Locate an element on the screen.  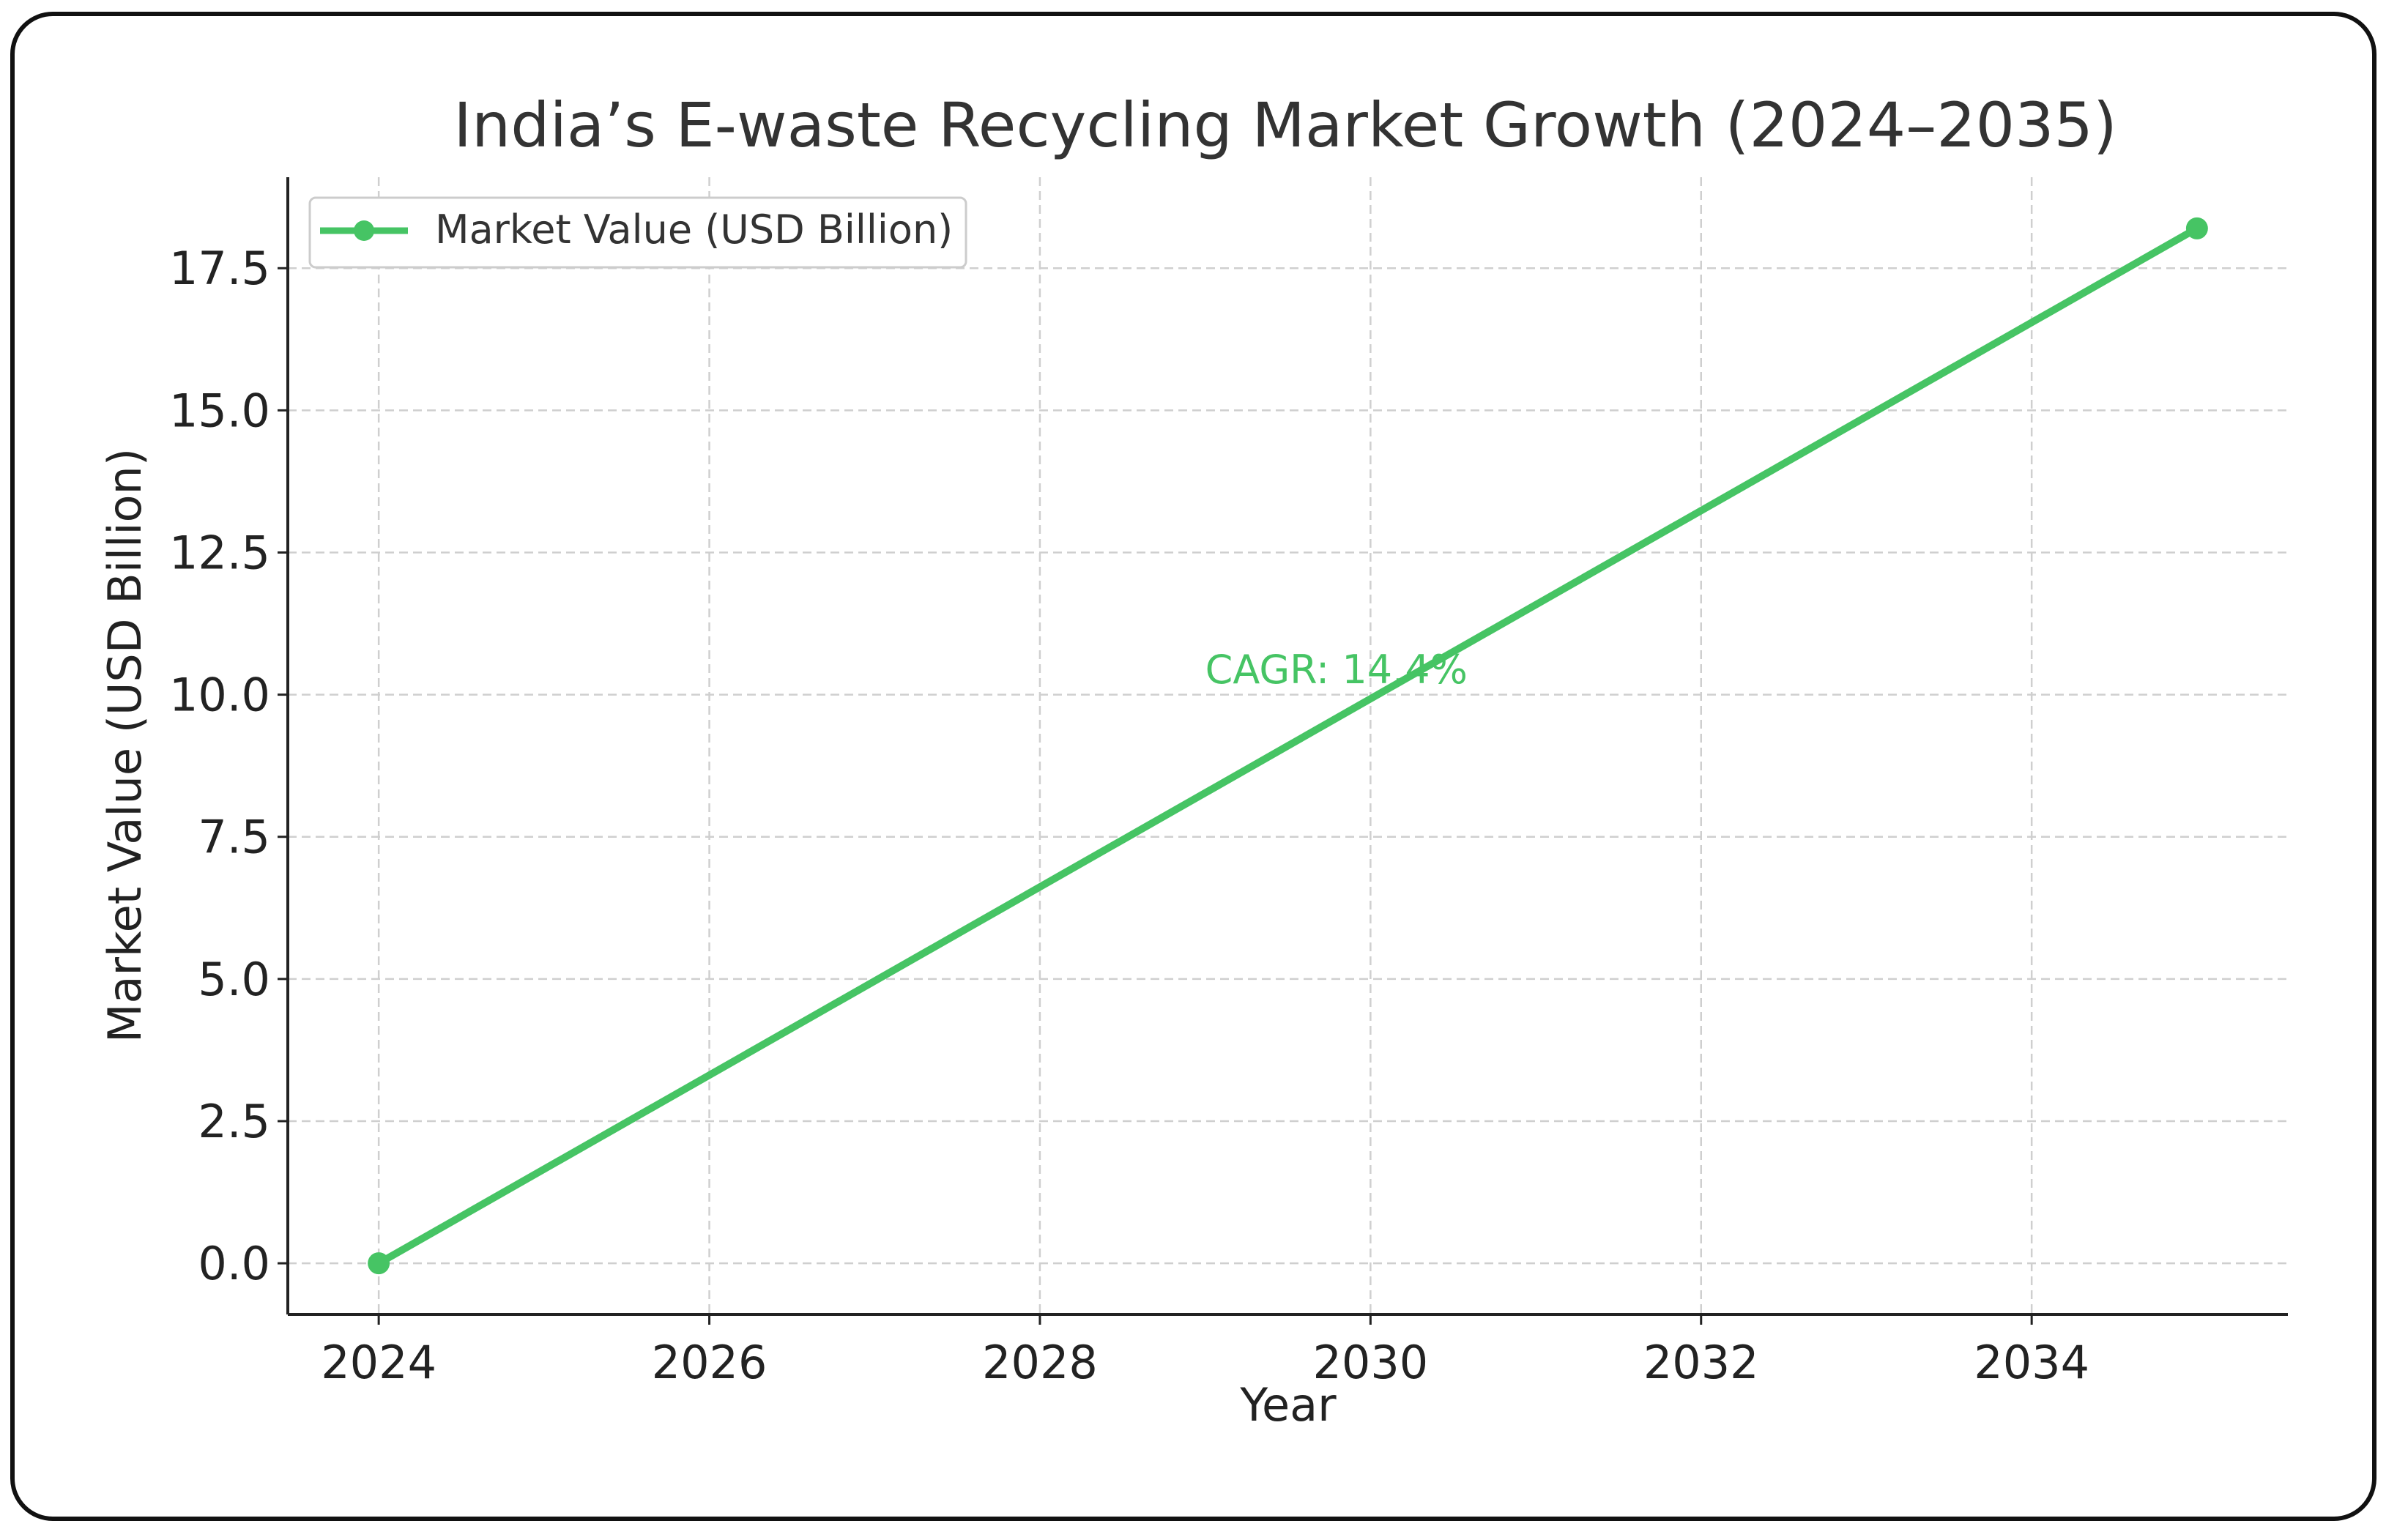
y-tick-label: 17.5 is located at coordinates (220, 268).